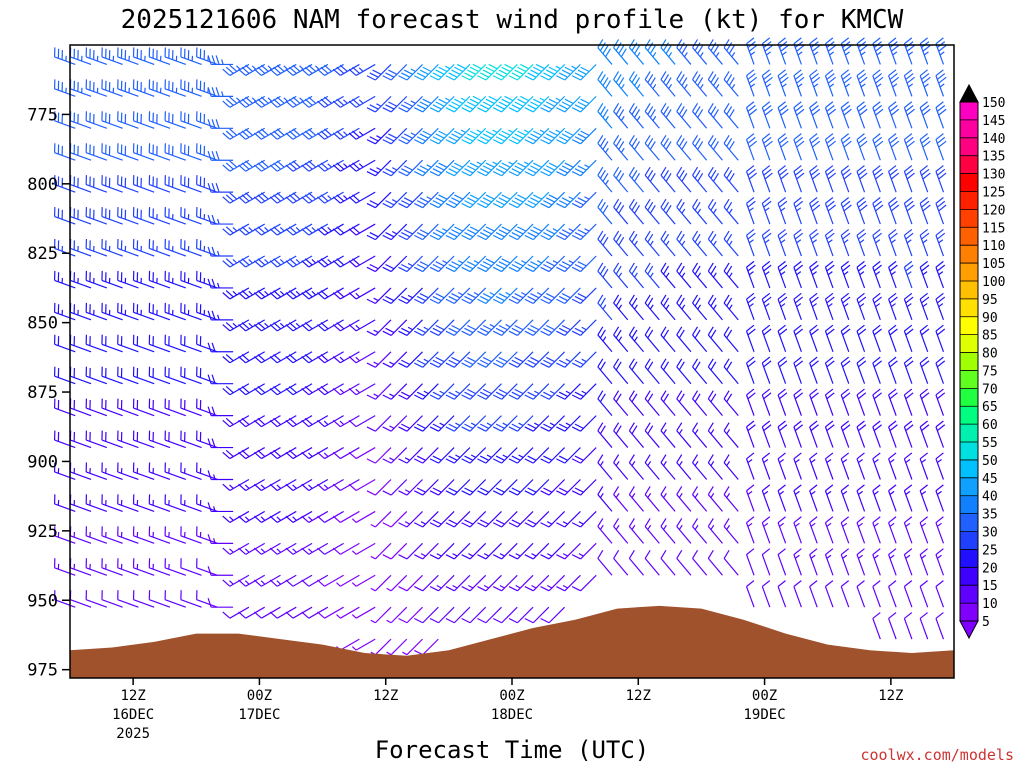 The width and height of the screenshot is (1024, 768). I want to click on colorbar-label: 40, so click(990, 497).